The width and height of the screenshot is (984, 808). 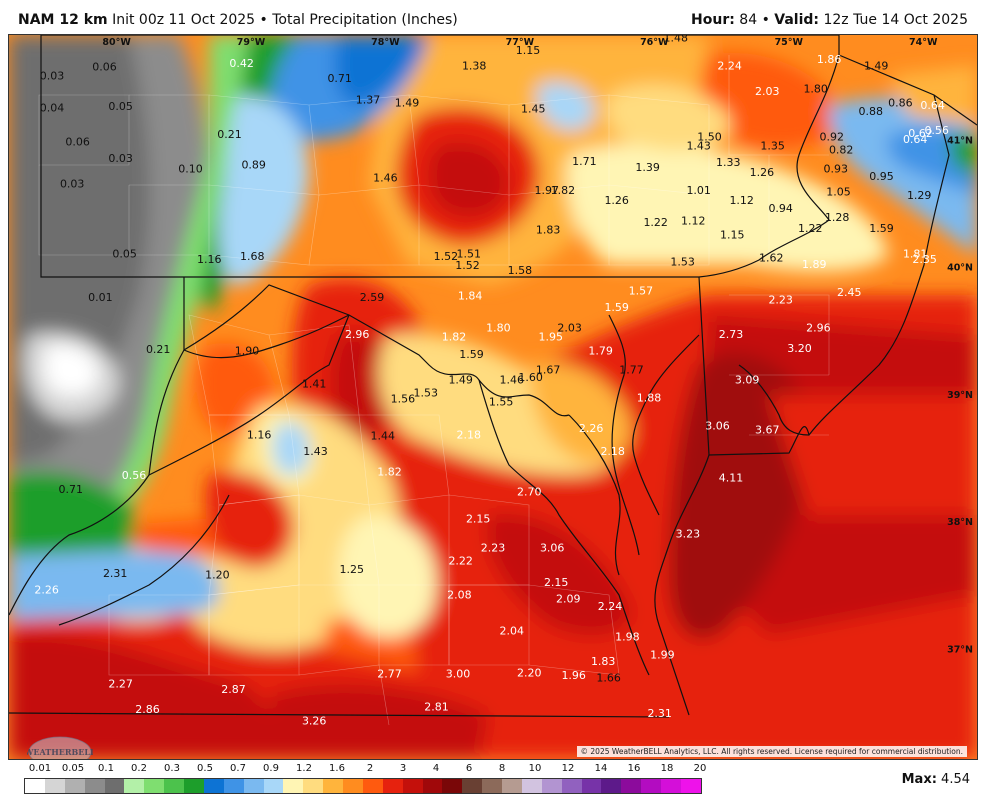 I want to click on longitude-label: 76°W, so click(x=654, y=42).